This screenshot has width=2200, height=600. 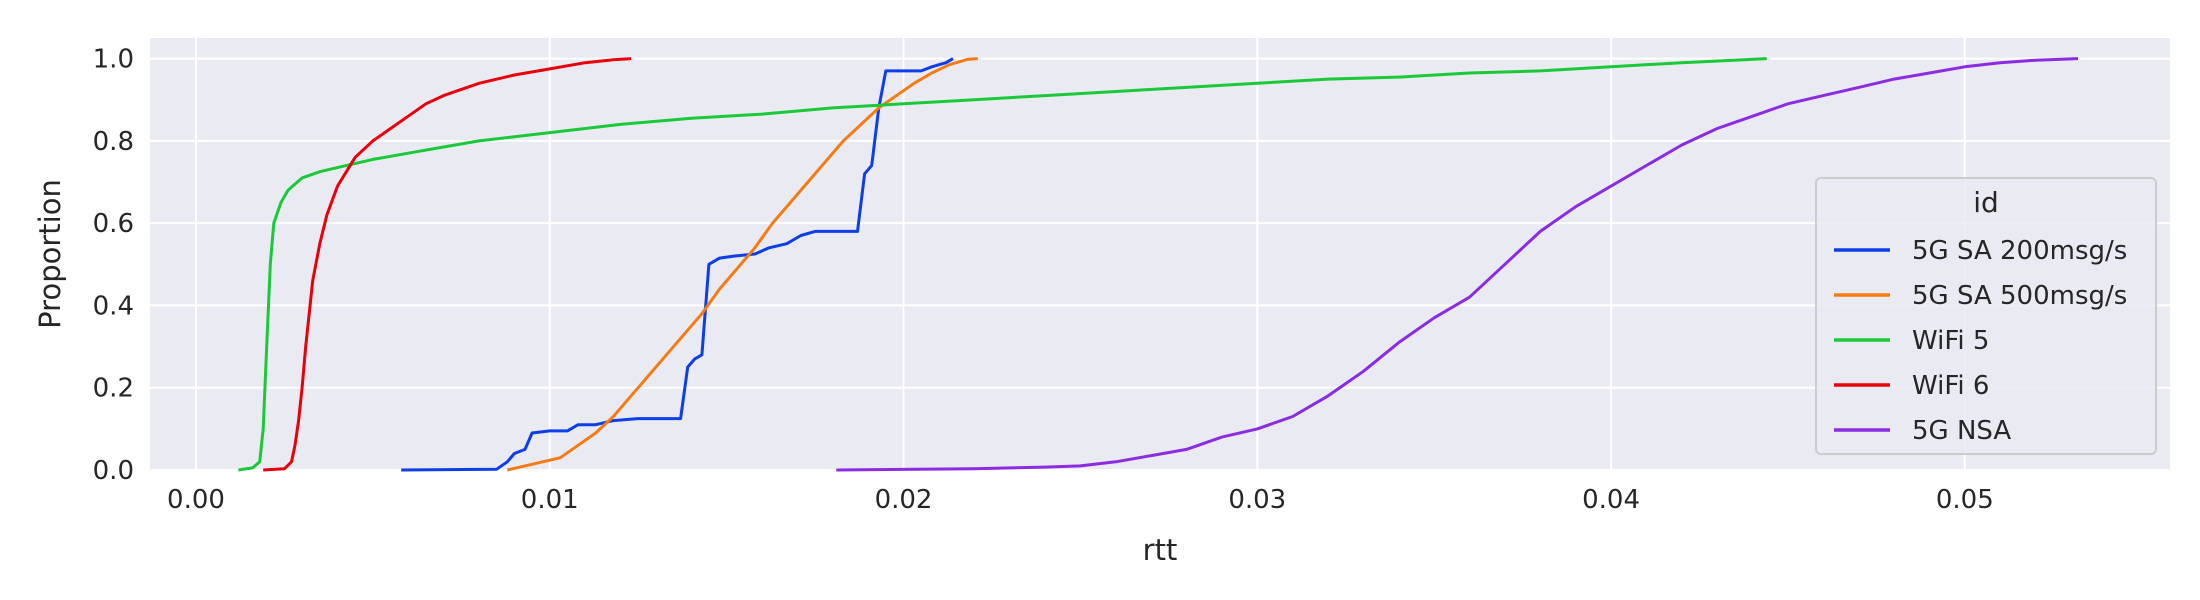 What do you see at coordinates (113, 471) in the screenshot?
I see `y-tick-label: 0.0` at bounding box center [113, 471].